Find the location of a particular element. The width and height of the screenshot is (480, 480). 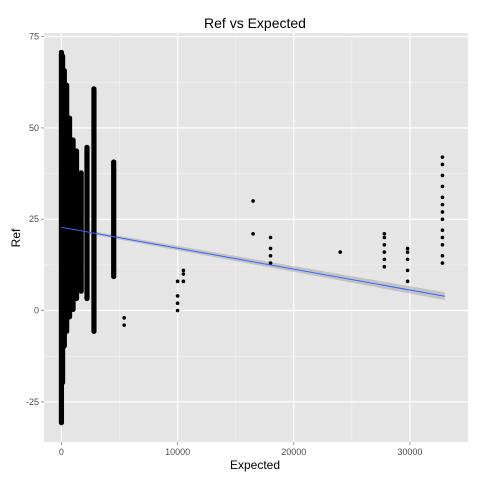

x-axis-title: Expected is located at coordinates (255, 465).